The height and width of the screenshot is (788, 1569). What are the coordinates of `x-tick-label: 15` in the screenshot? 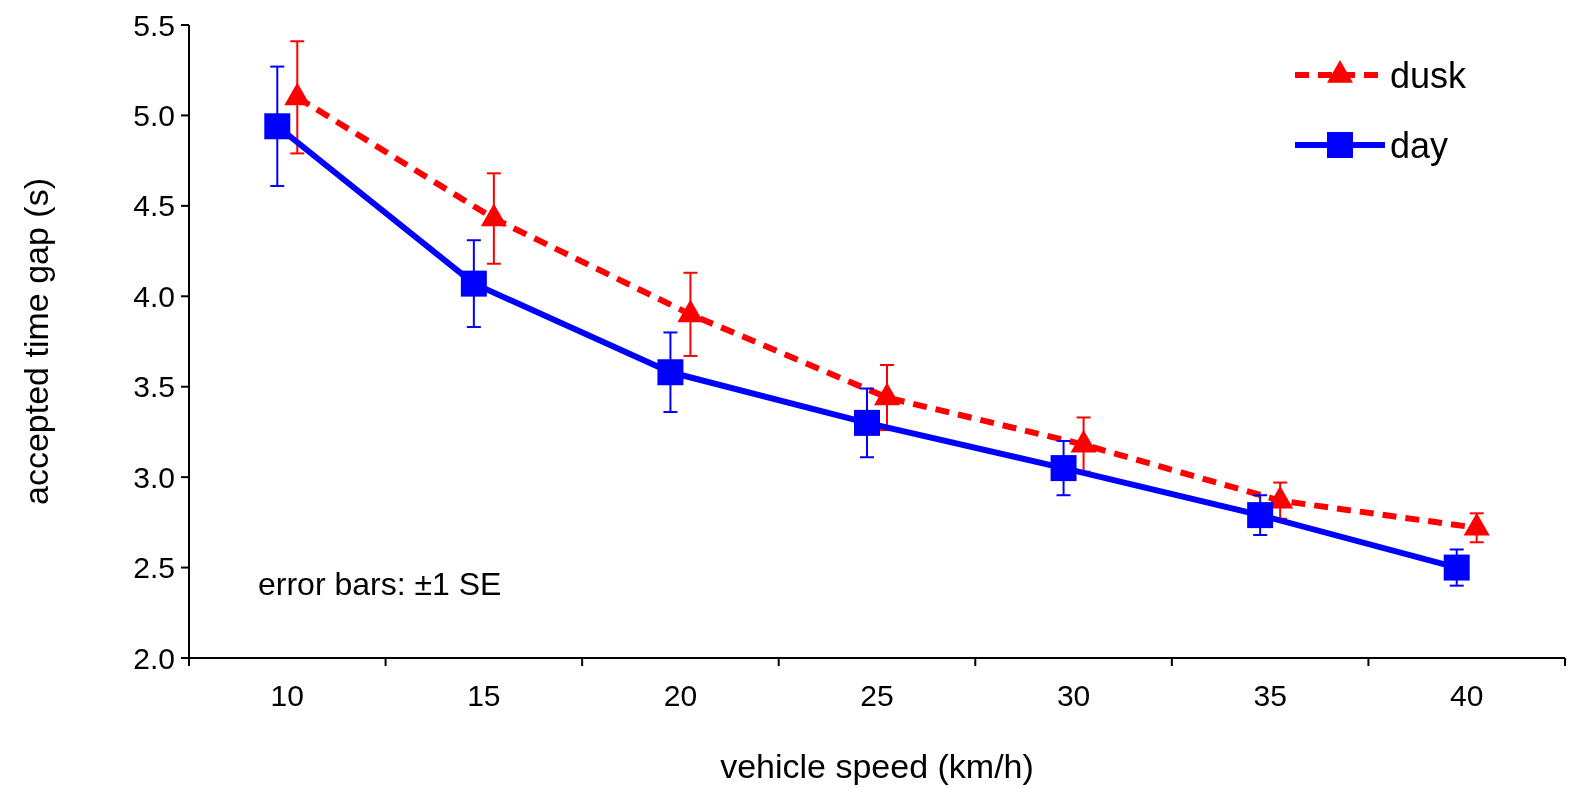 It's located at (484, 695).